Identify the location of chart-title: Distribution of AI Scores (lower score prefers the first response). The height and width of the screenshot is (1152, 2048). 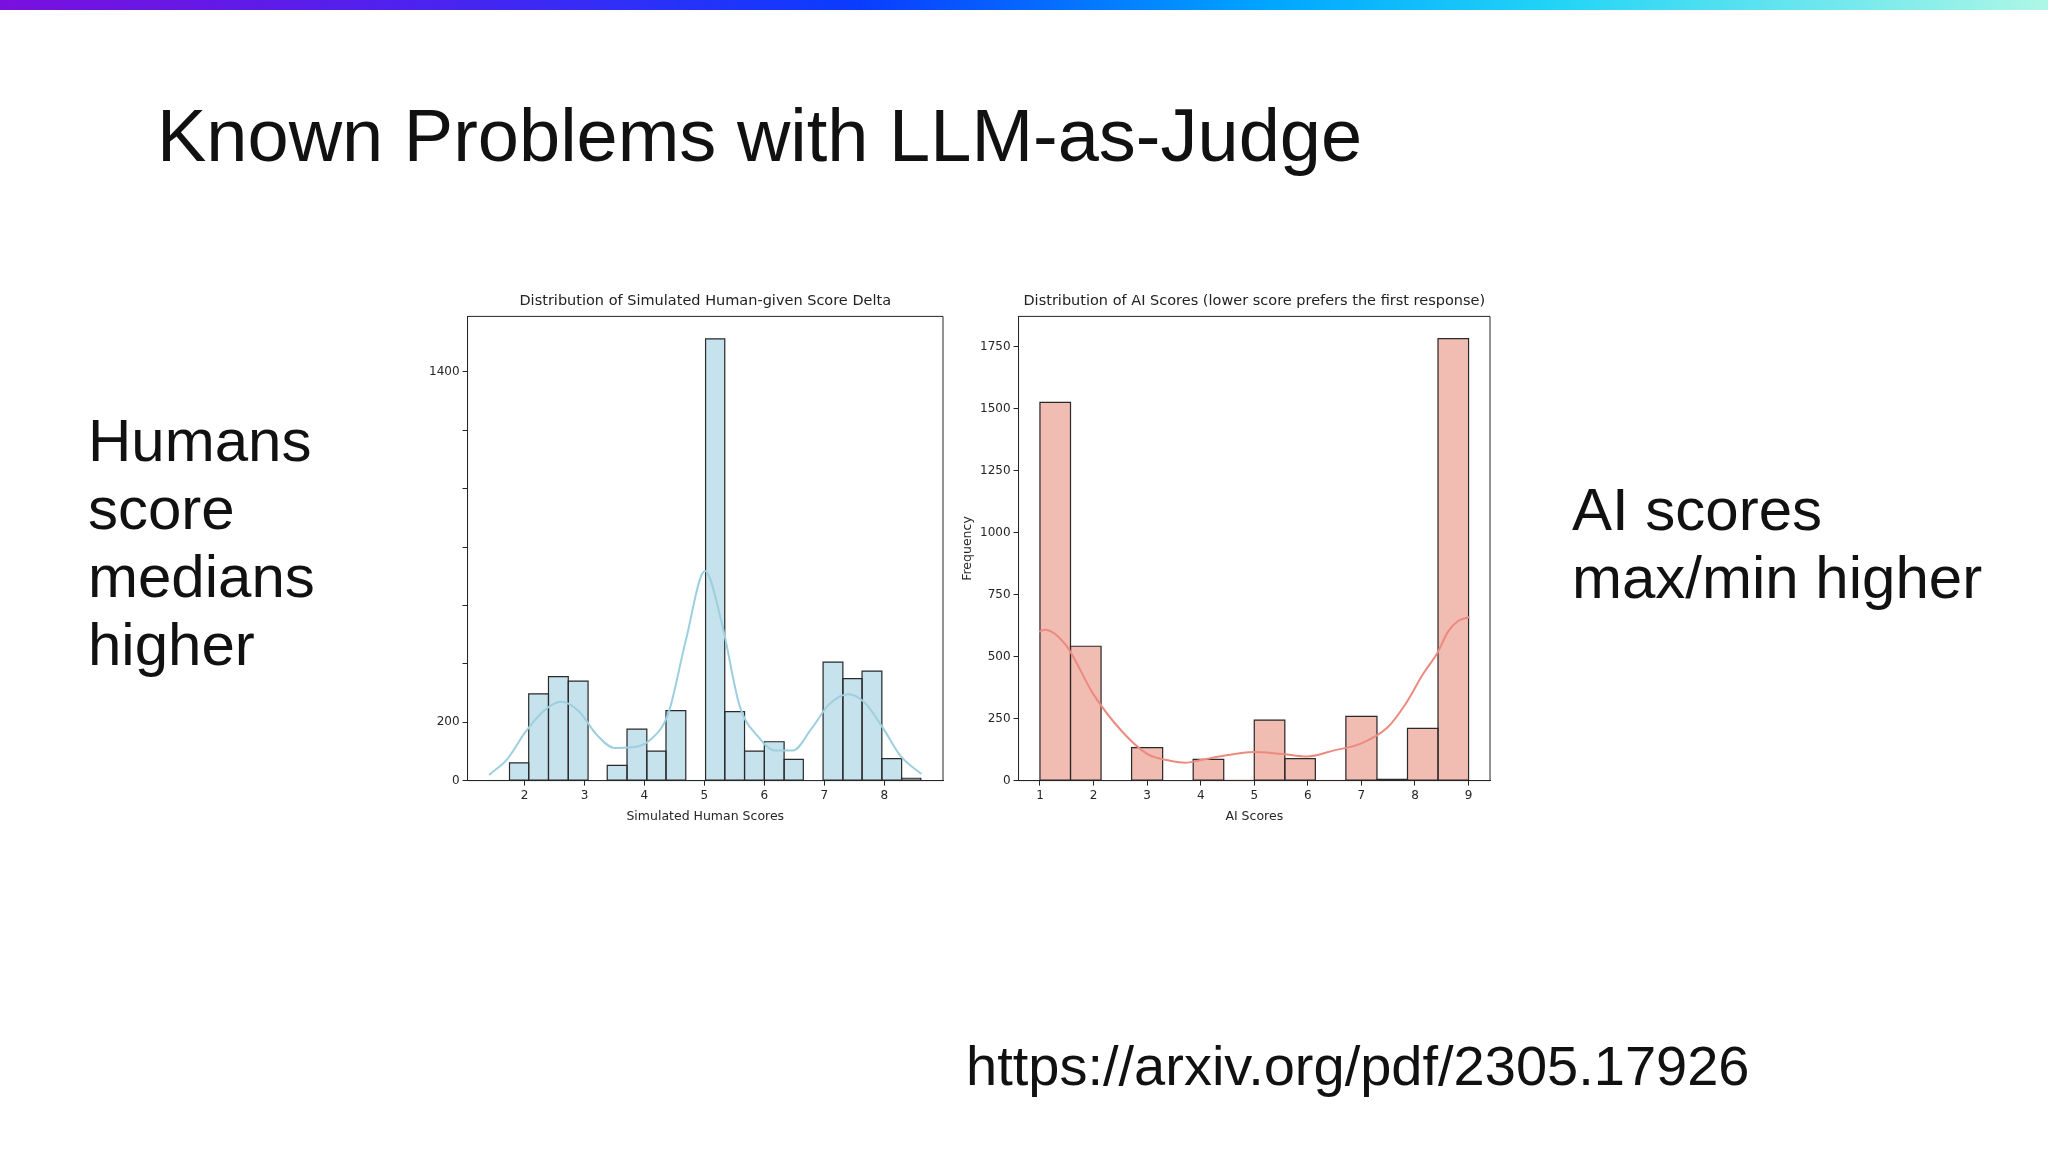
(1254, 300).